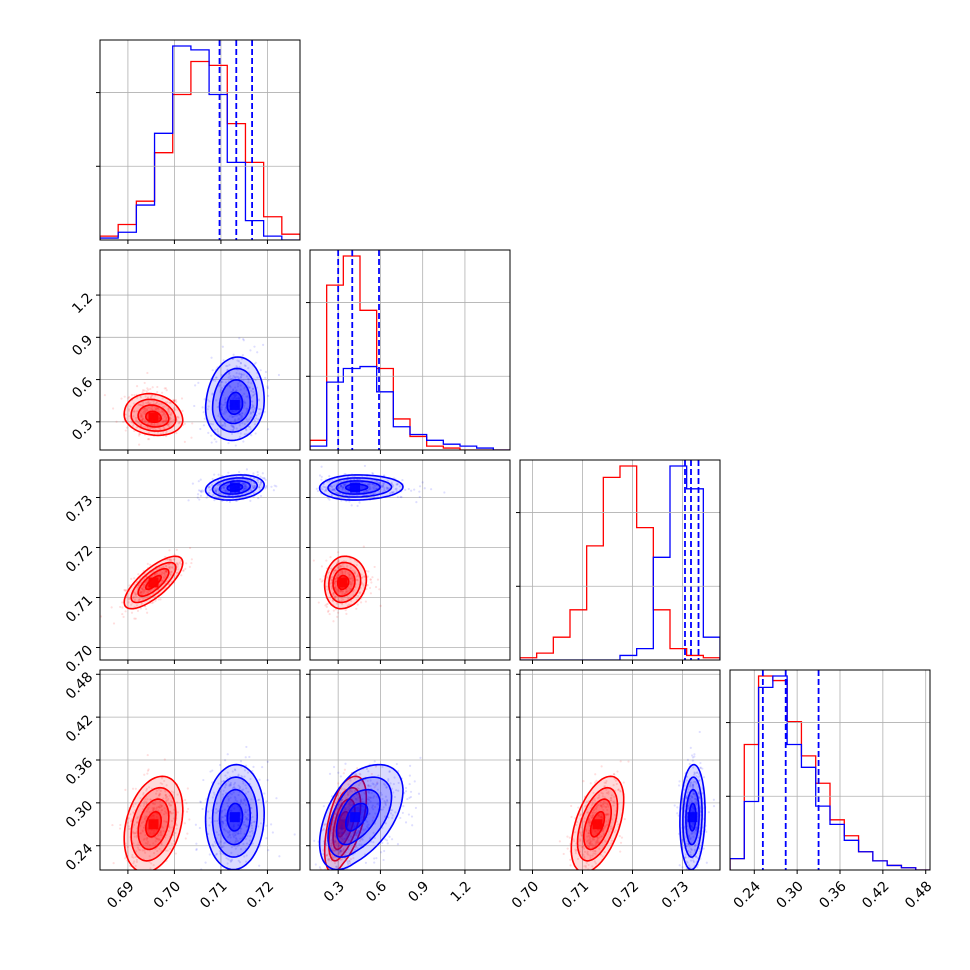  Describe the element at coordinates (120, 894) in the screenshot. I see `x-tick-label: 0.69` at that location.